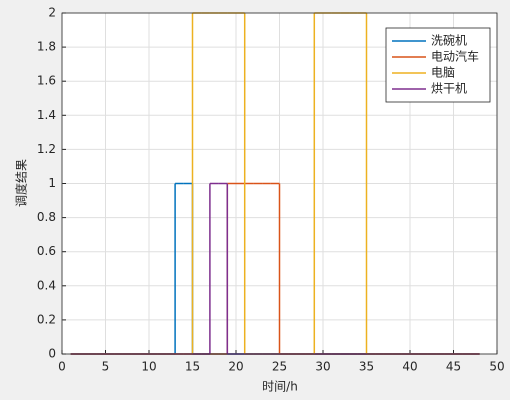  Describe the element at coordinates (235, 367) in the screenshot. I see `x-tick-label: 20` at that location.